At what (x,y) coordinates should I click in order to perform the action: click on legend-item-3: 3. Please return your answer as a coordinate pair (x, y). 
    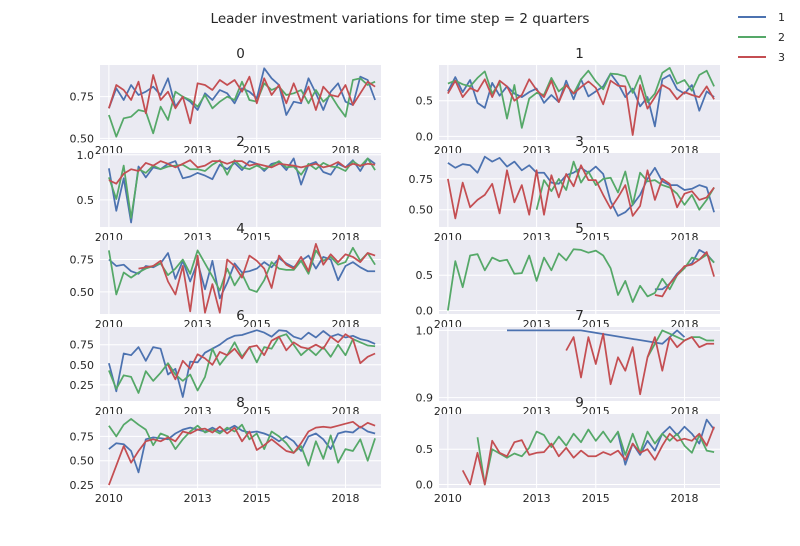
    Looking at the image, I should click on (761, 57).